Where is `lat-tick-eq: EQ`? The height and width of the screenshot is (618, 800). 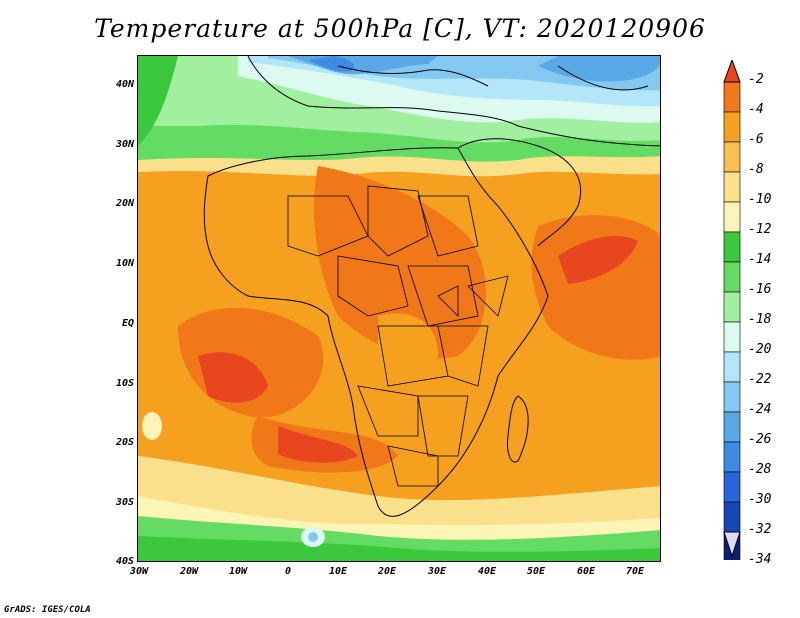
lat-tick-eq: EQ is located at coordinates (127, 323).